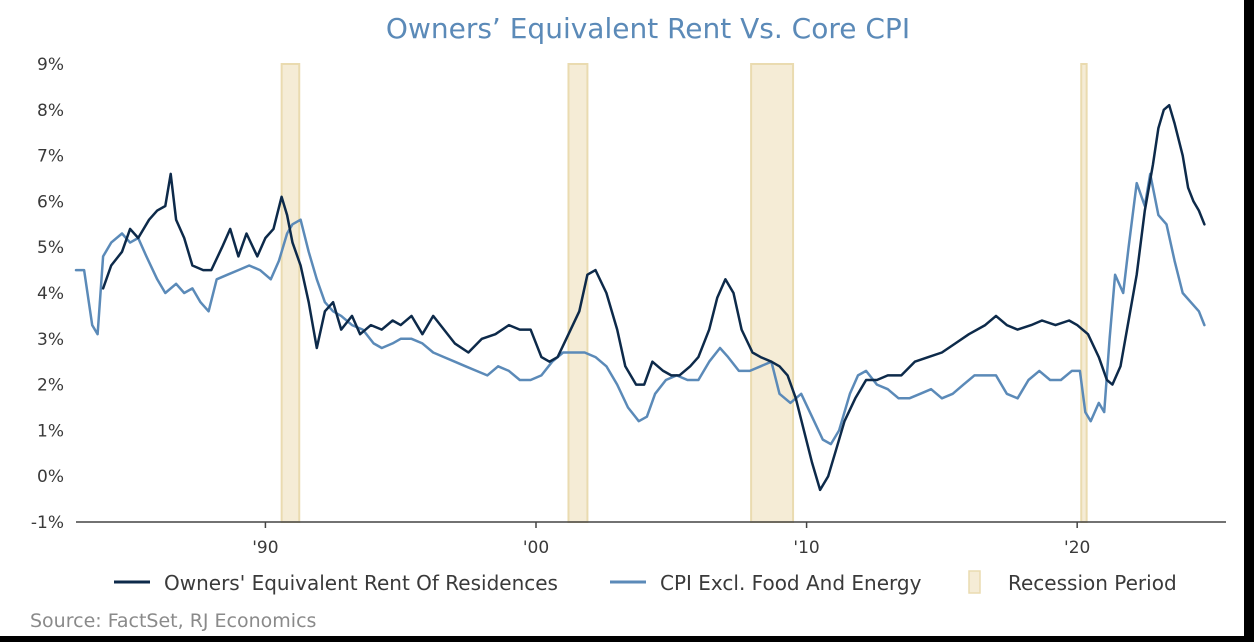 The height and width of the screenshot is (642, 1254). Describe the element at coordinates (671, 540) in the screenshot. I see `x-axis: '90 '00 '10 '20` at that location.